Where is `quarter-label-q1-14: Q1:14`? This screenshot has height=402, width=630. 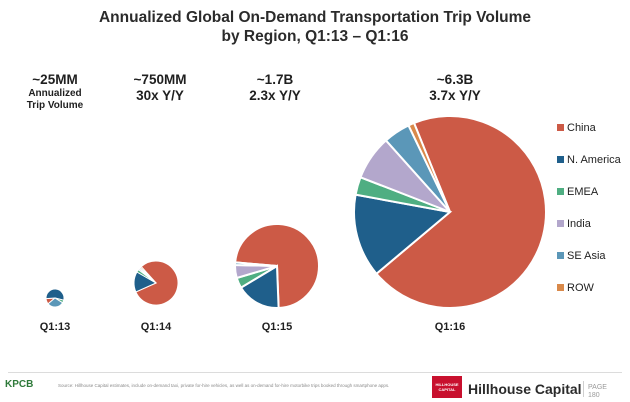
quarter-label-q1-14: Q1:14 is located at coordinates (156, 327).